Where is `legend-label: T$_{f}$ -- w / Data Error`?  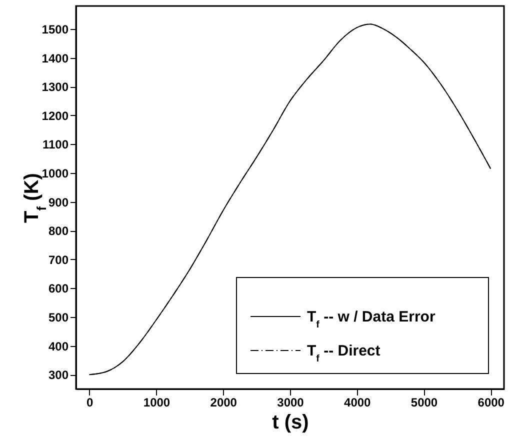
legend-label: T$_{f}$ -- w / Data Error is located at coordinates (371, 319).